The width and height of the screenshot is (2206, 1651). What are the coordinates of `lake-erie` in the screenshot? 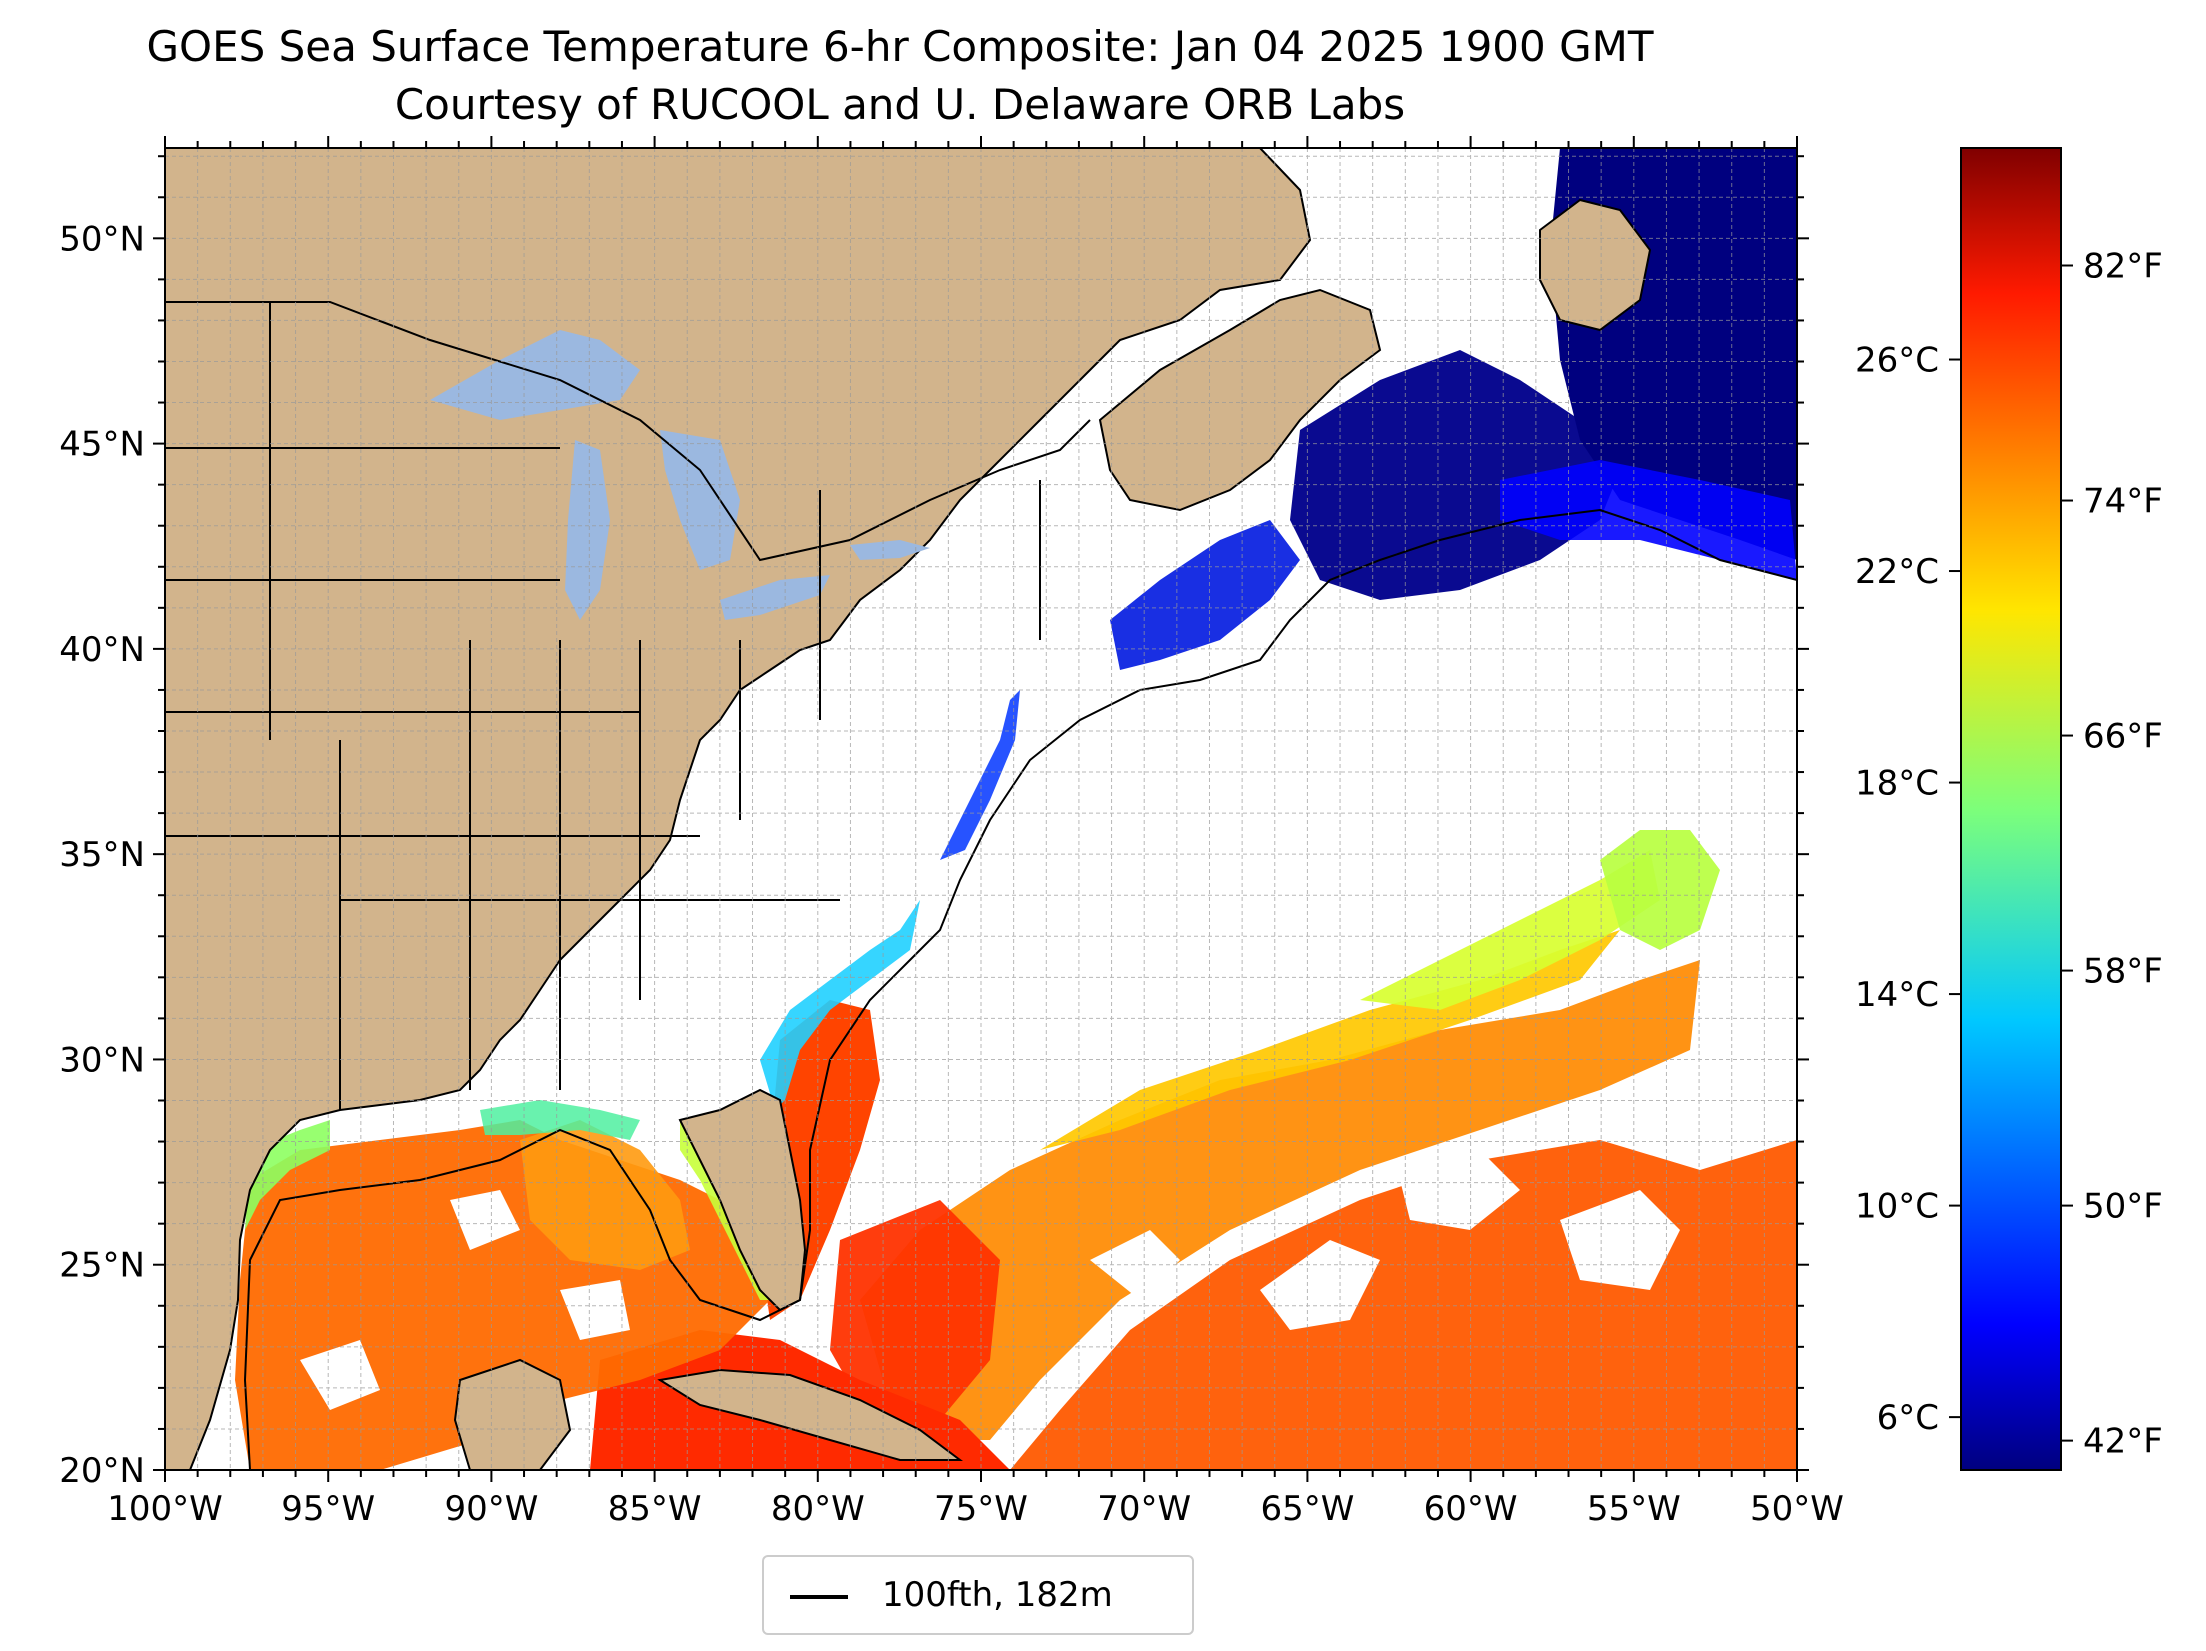 It's located at (775, 597).